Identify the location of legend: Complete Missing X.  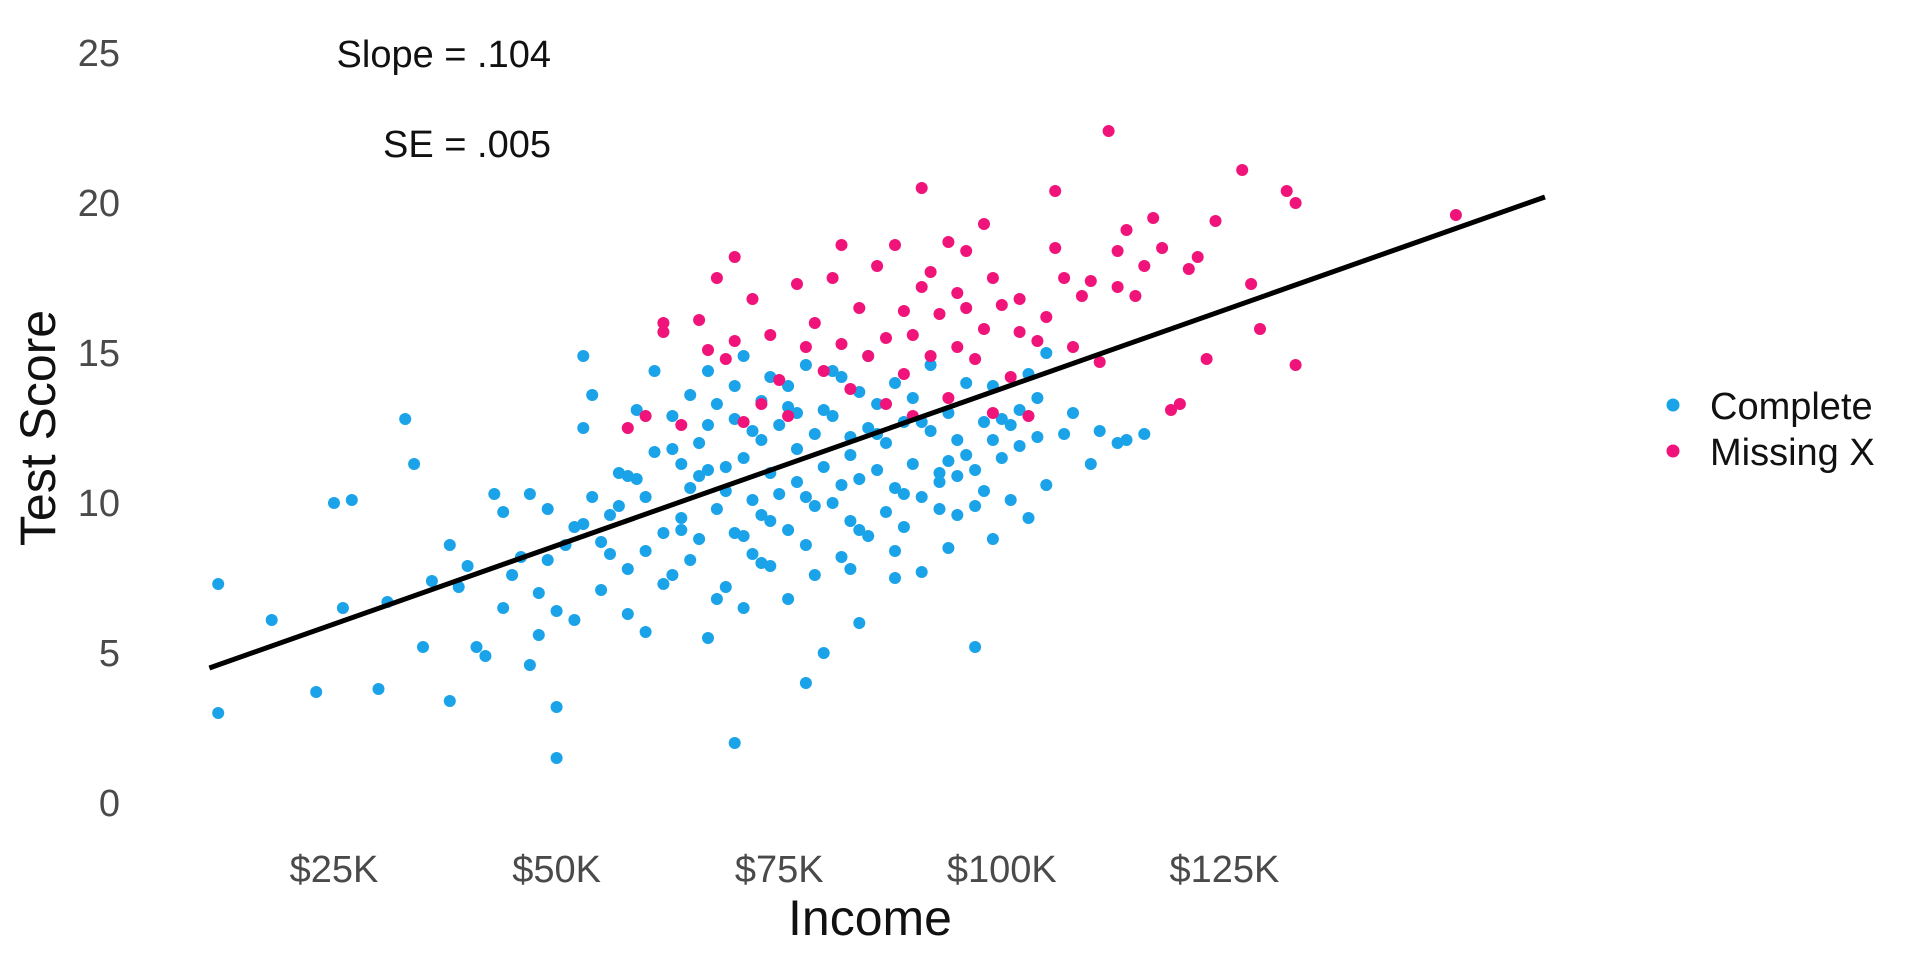
(1770, 430).